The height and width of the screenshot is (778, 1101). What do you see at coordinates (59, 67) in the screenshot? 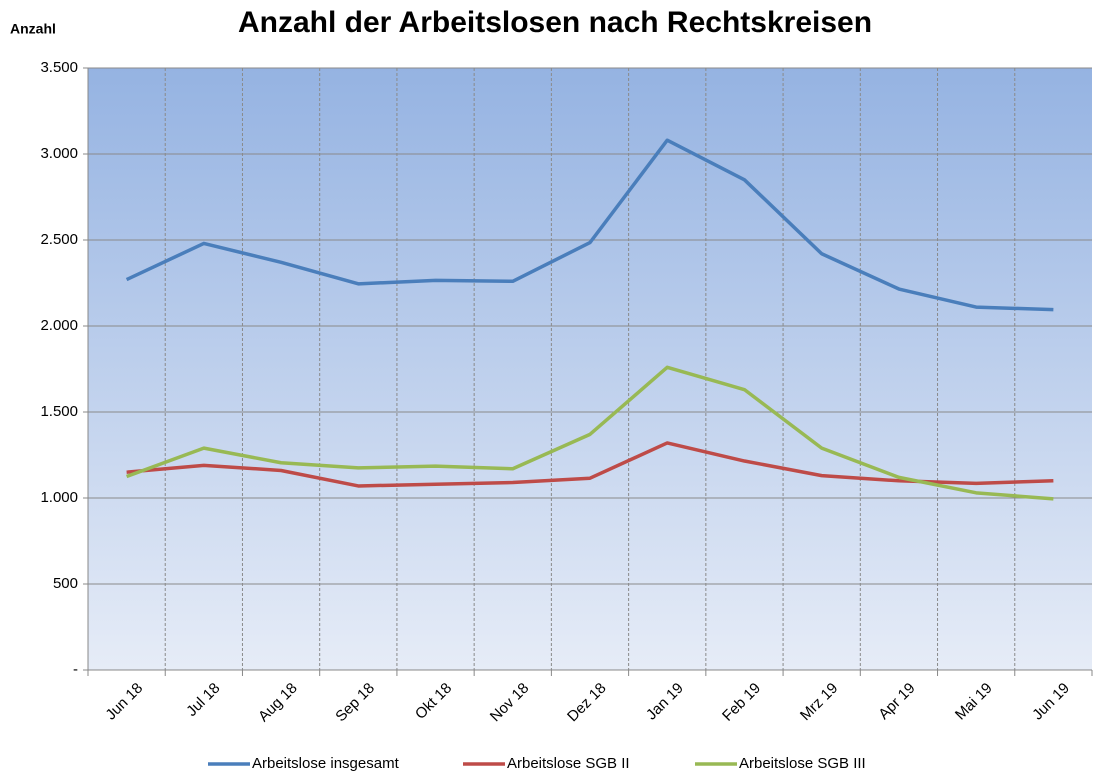
I see `y-tick-label: 3.500` at bounding box center [59, 67].